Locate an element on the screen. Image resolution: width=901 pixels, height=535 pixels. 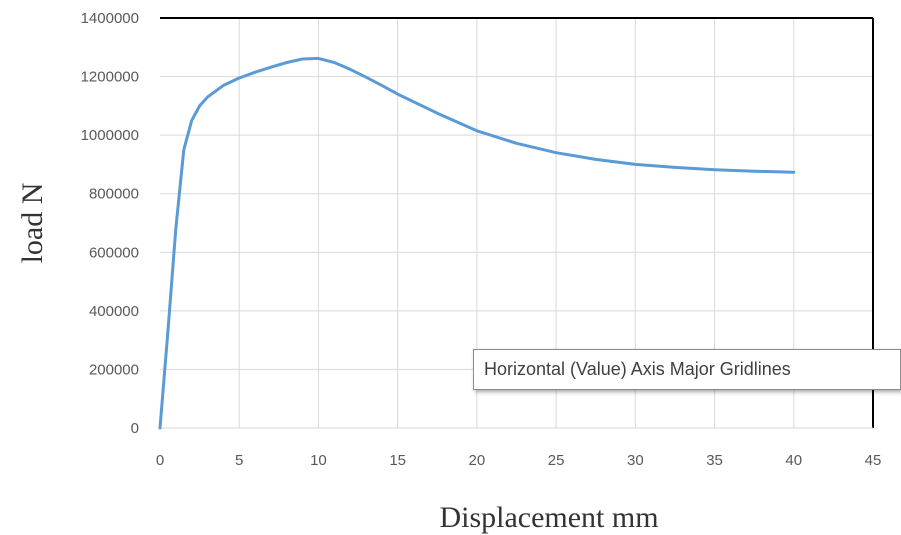
x-axis-tick-labels: 0 5 10 15 20 25 30 35 40 45 is located at coordinates (519, 460).